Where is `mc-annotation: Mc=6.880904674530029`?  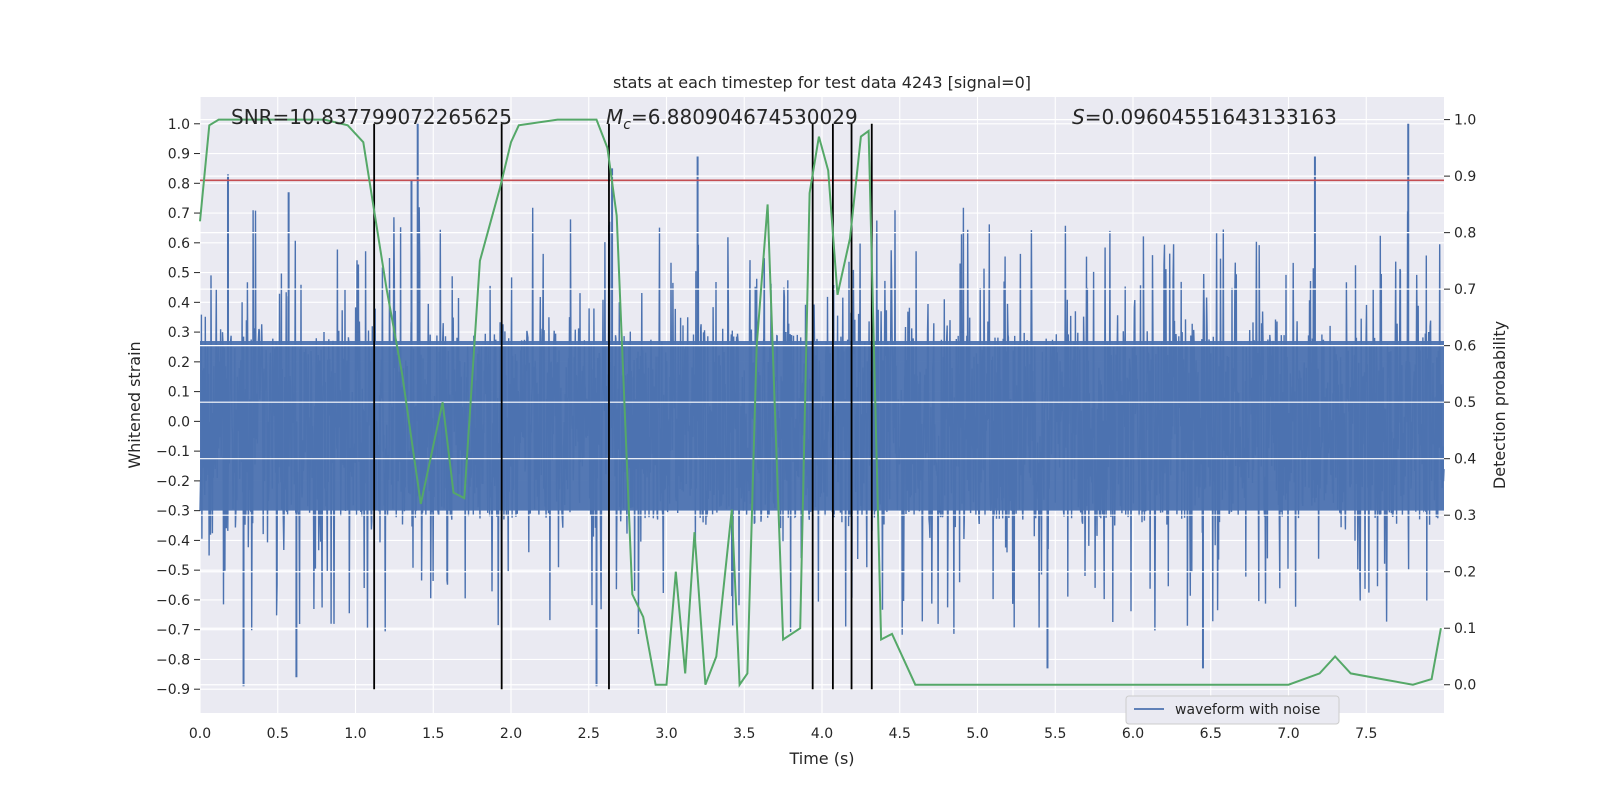
mc-annotation: Mc=6.880904674530029 is located at coordinates (732, 119).